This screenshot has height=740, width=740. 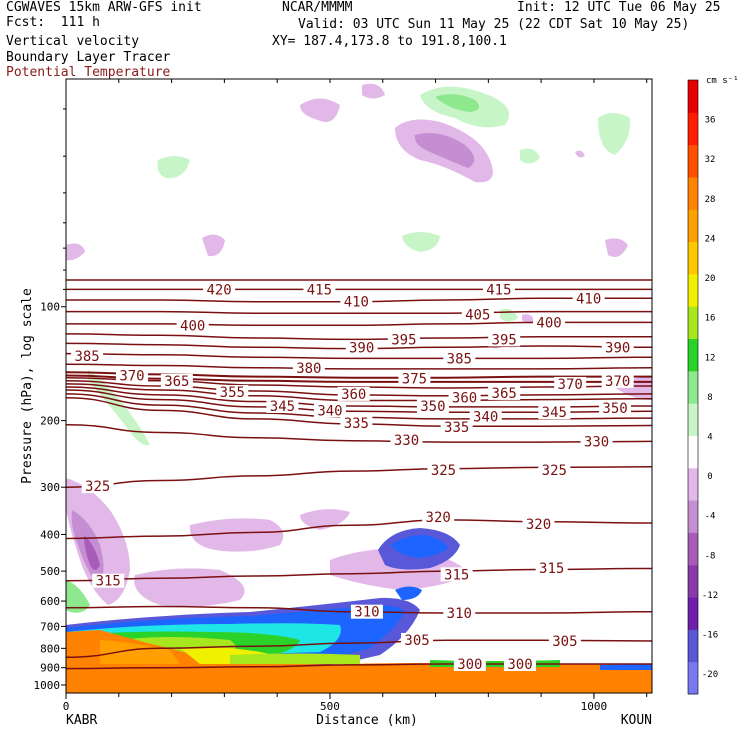 I want to click on theta-label-335: 335, so click(x=456, y=428).